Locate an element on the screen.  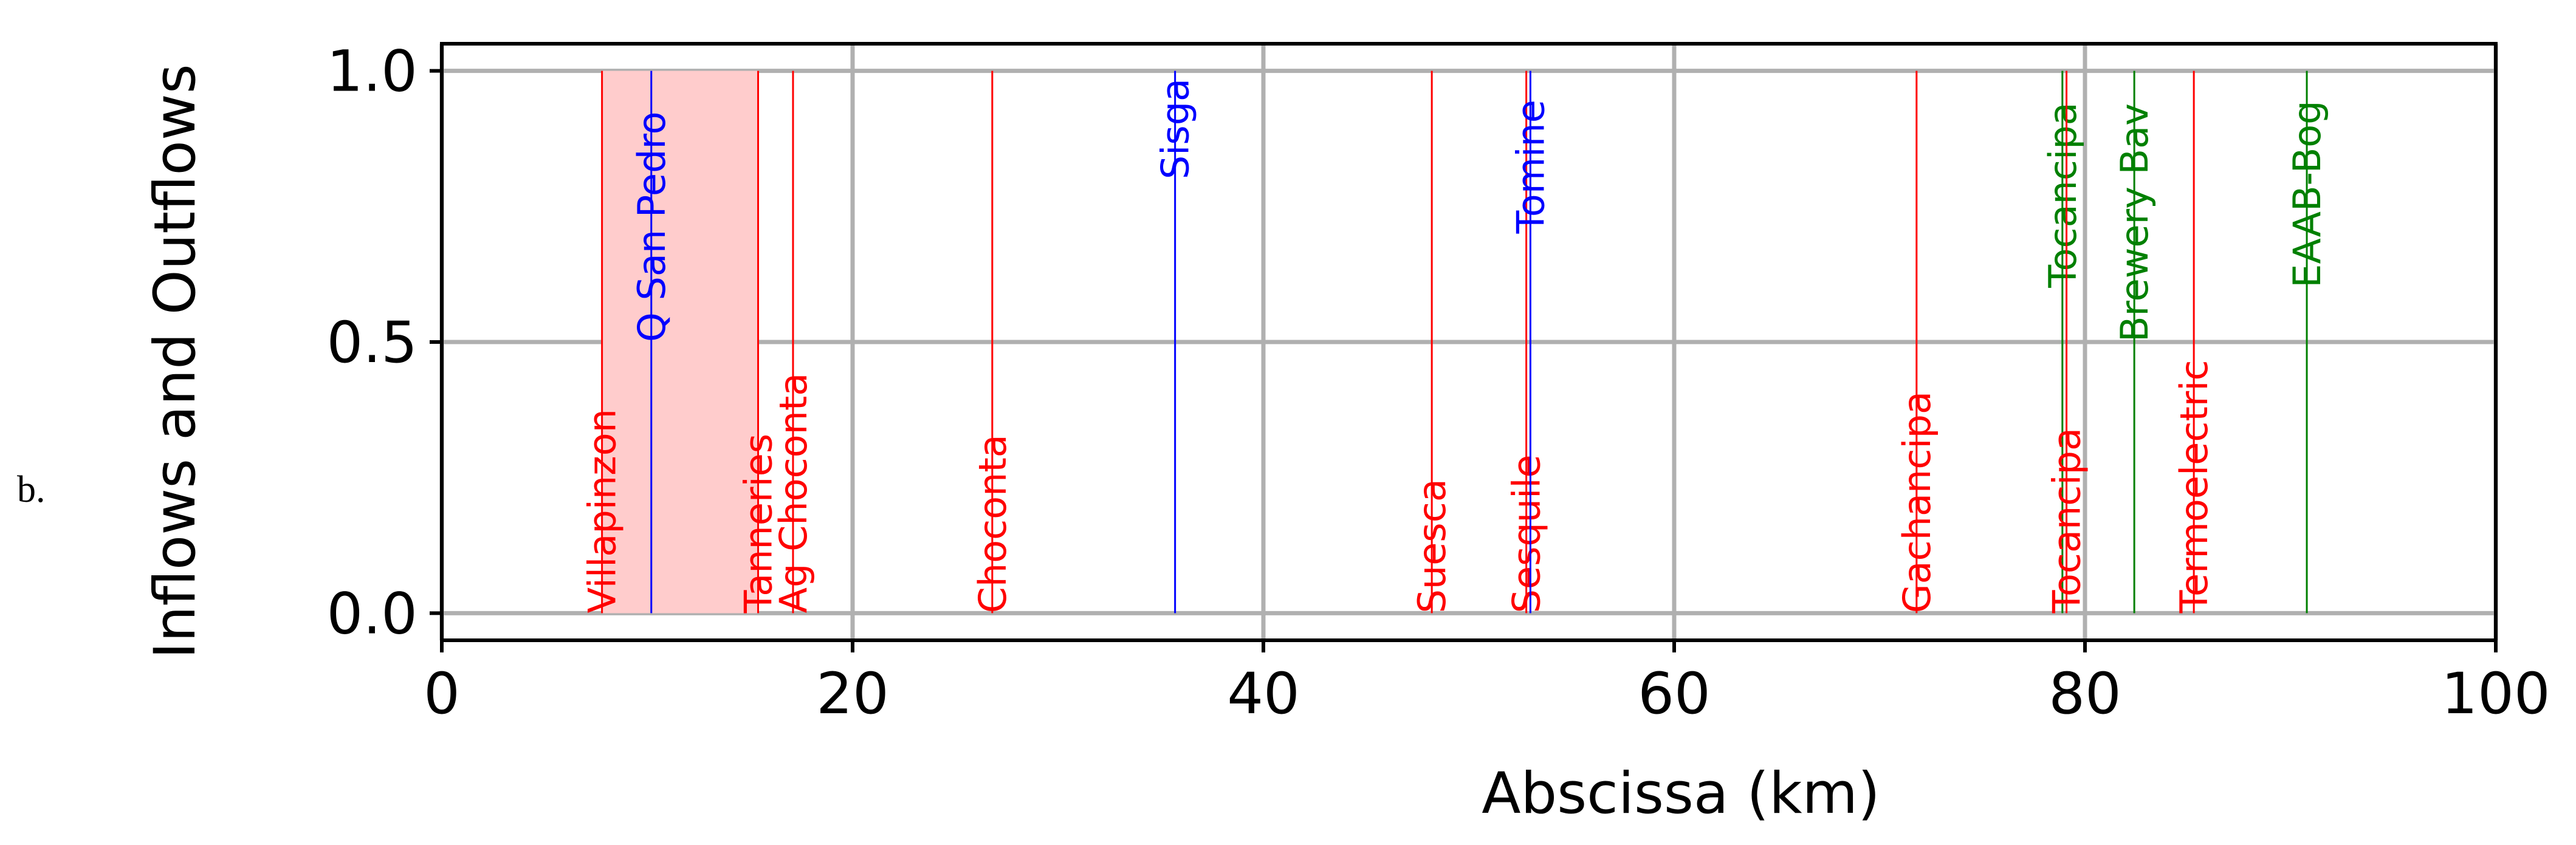
x-tick-label: 100 is located at coordinates (2495, 694).